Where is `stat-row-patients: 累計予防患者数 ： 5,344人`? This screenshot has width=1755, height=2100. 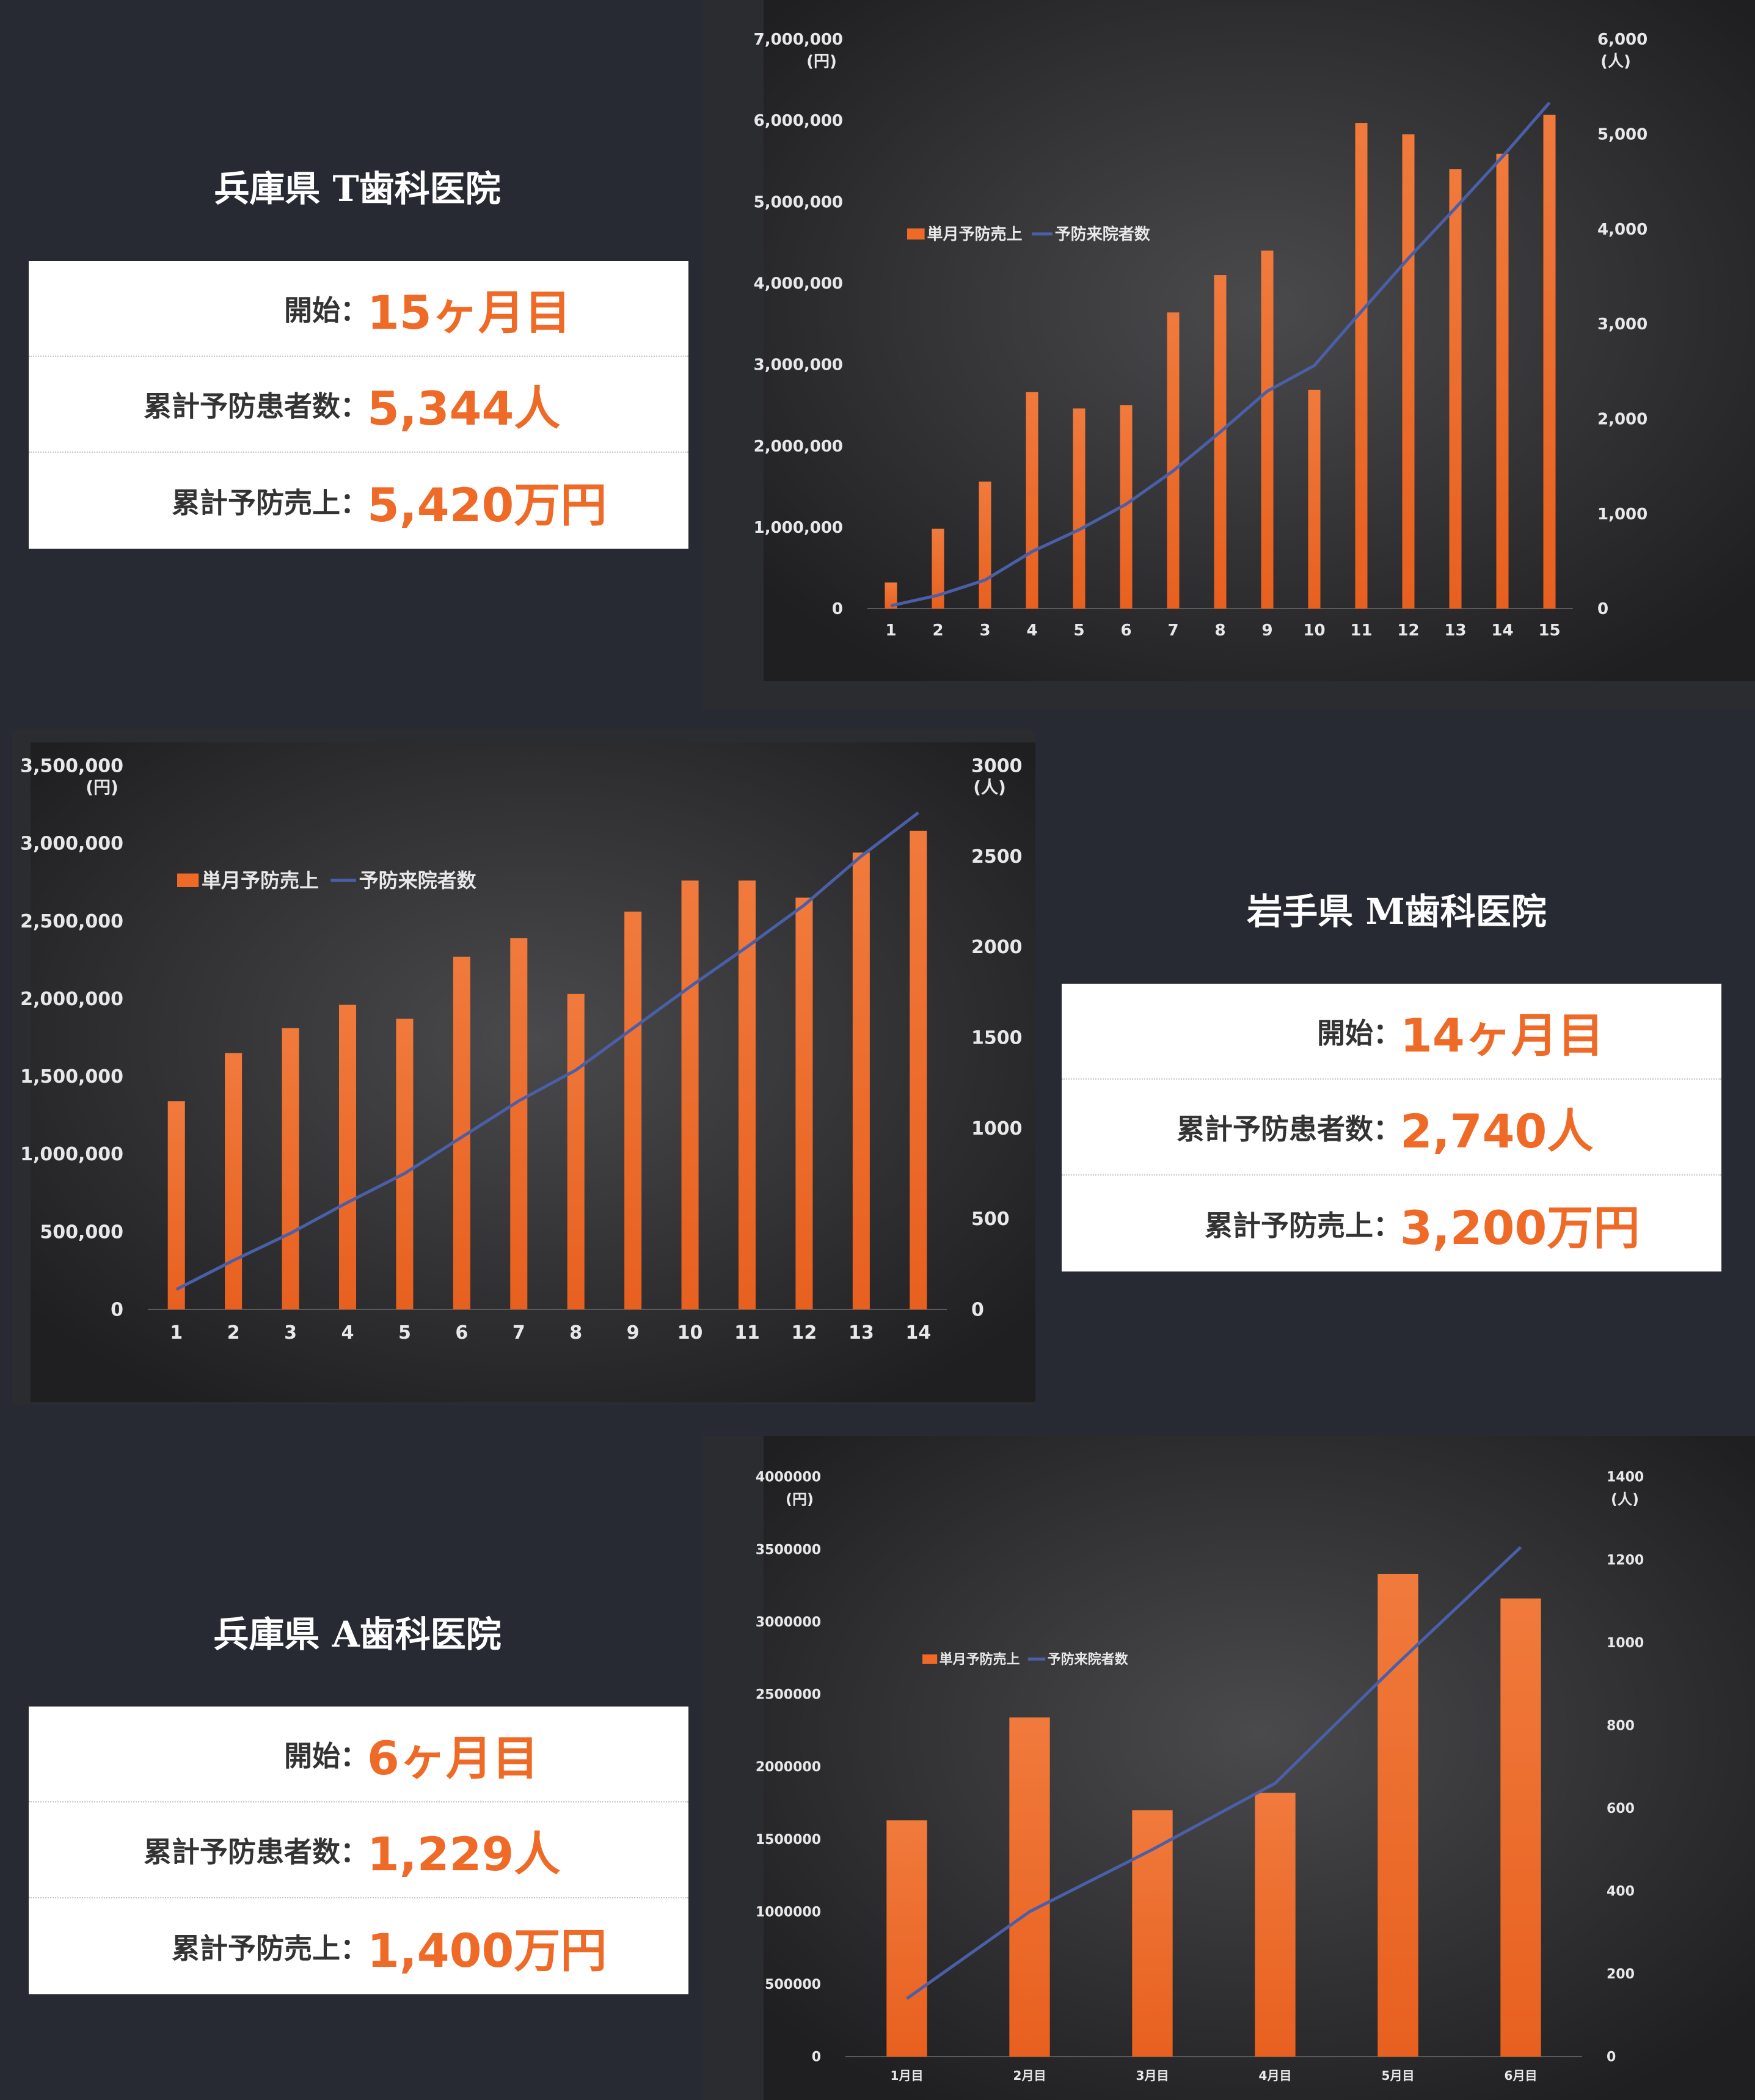
stat-row-patients: 累計予防患者数 ： 5,344人 is located at coordinates (358, 405).